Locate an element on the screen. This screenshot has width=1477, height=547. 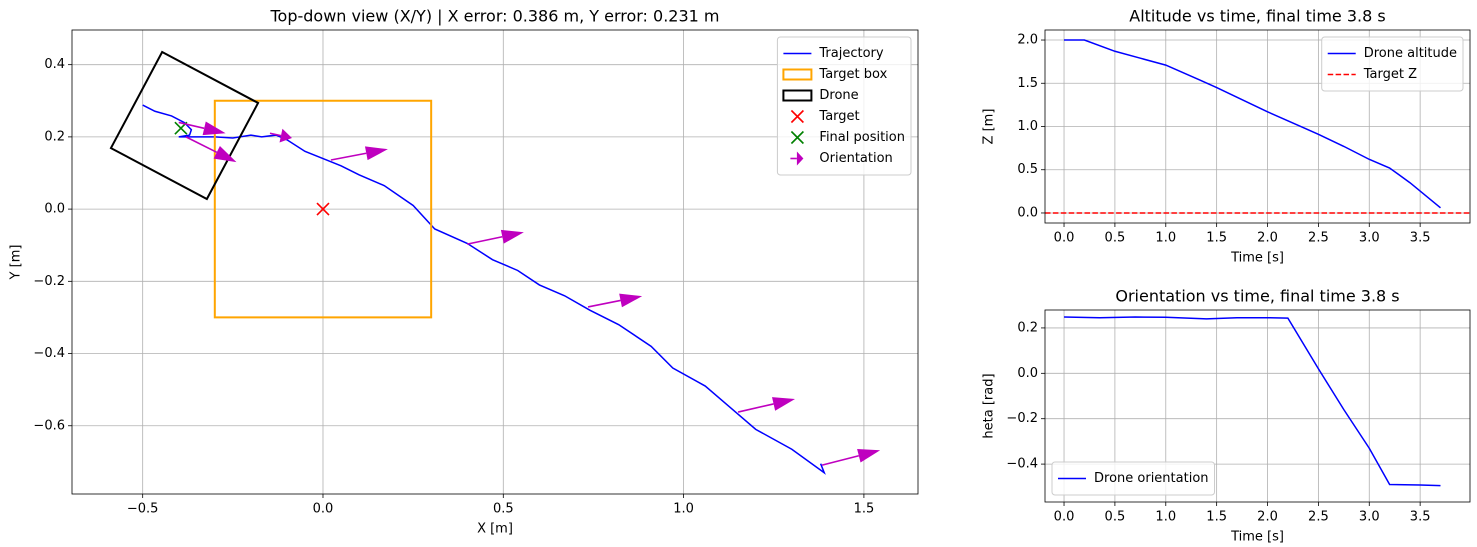
legend: Drone orientation is located at coordinates (1133, 478).